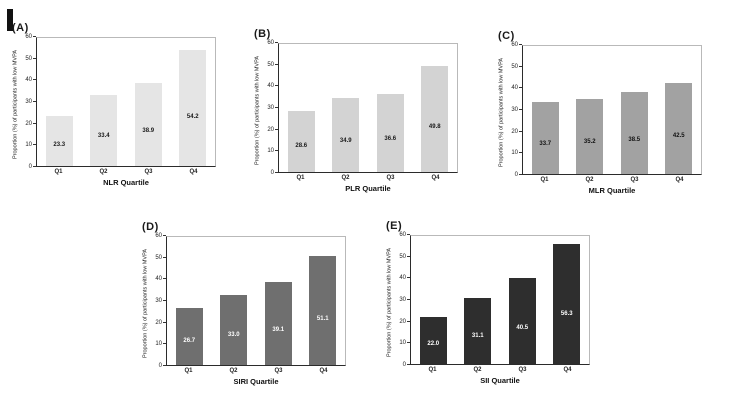 This screenshot has height=418, width=745. Describe the element at coordinates (148, 124) in the screenshot. I see `bar-Q3: 38.9` at that location.